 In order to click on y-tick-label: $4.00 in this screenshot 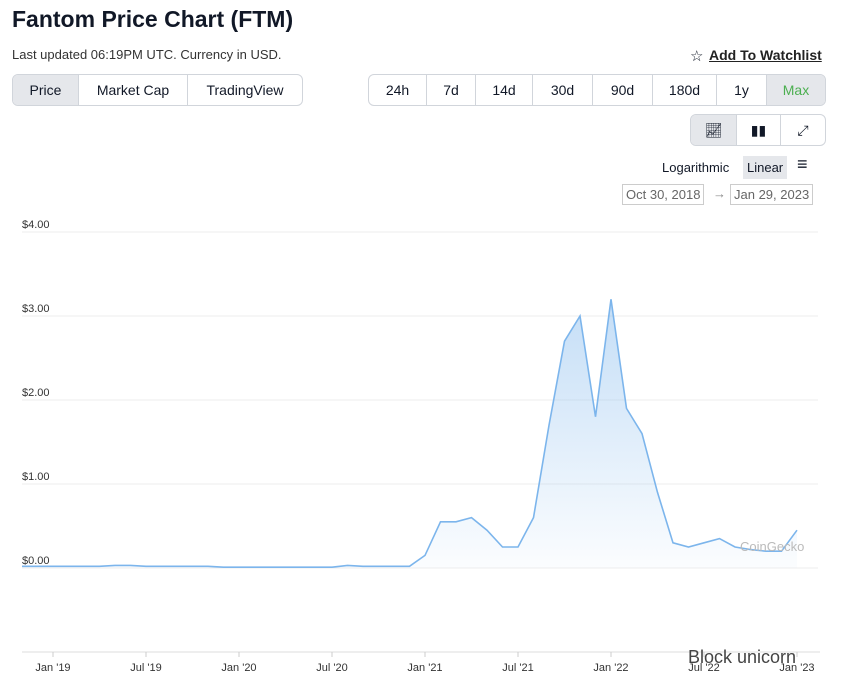, I will do `click(36, 225)`.